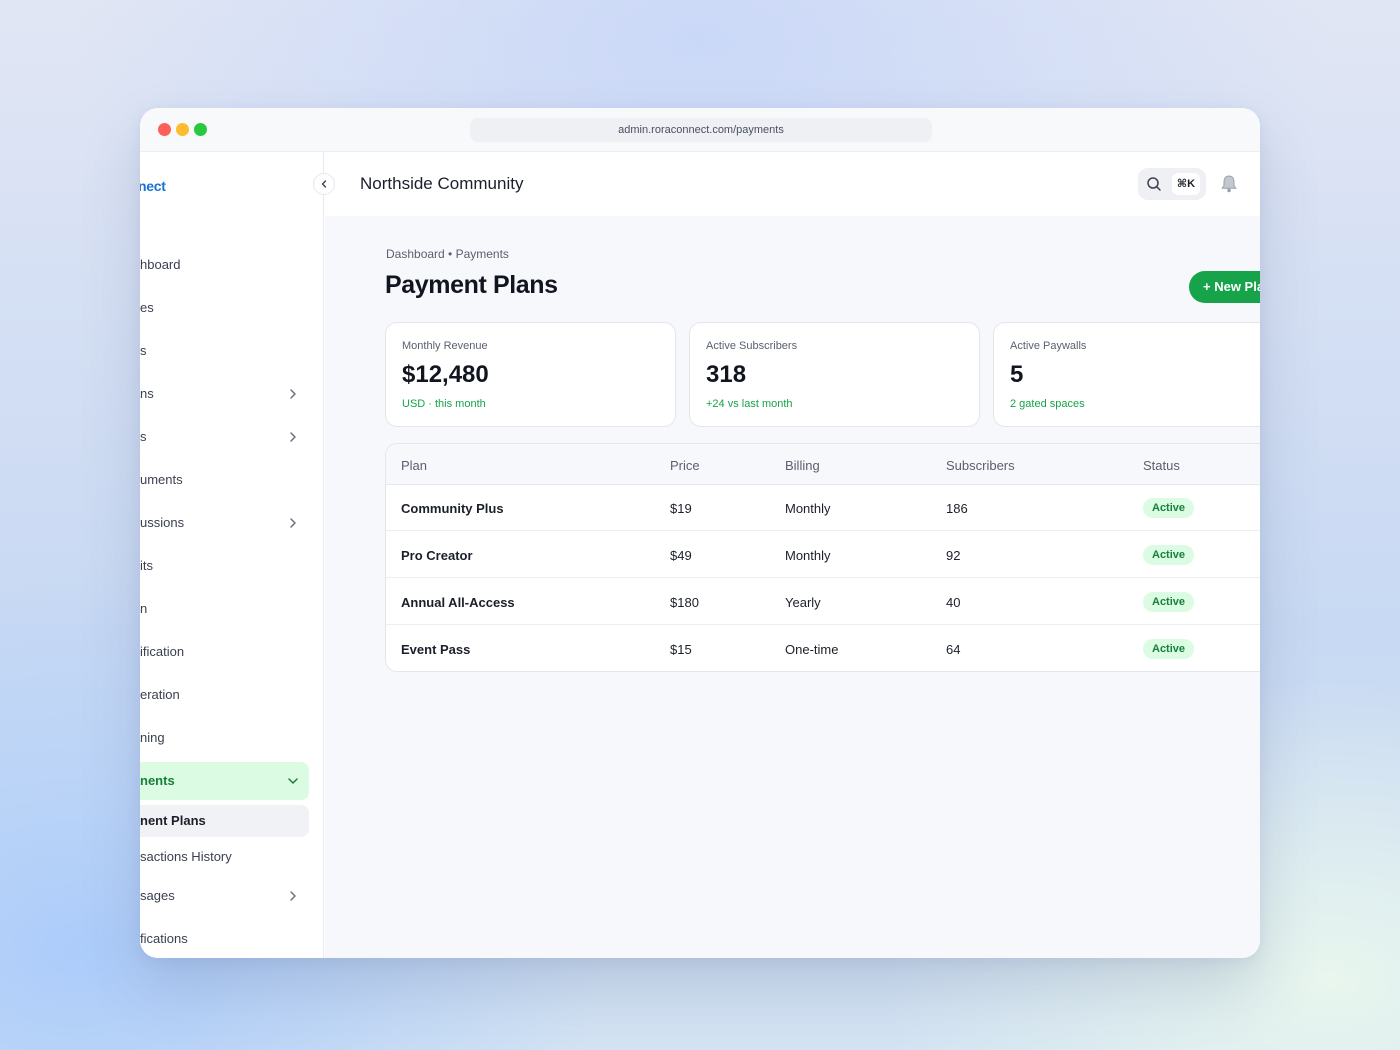 The width and height of the screenshot is (1400, 1050). What do you see at coordinates (224, 265) in the screenshot?
I see `sidebar-item-dashboard: hboard` at bounding box center [224, 265].